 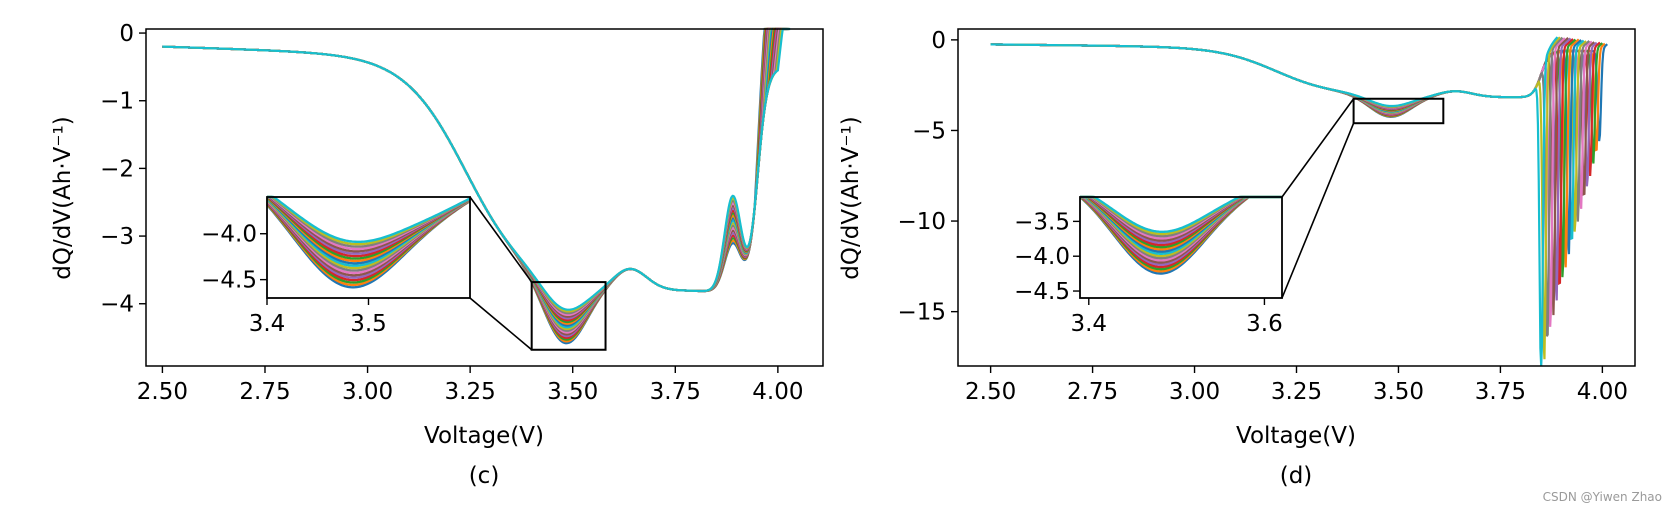 What do you see at coordinates (63, 197) in the screenshot?
I see `panel-c-ylabel: dQ/dV(Ah·V⁻¹)` at bounding box center [63, 197].